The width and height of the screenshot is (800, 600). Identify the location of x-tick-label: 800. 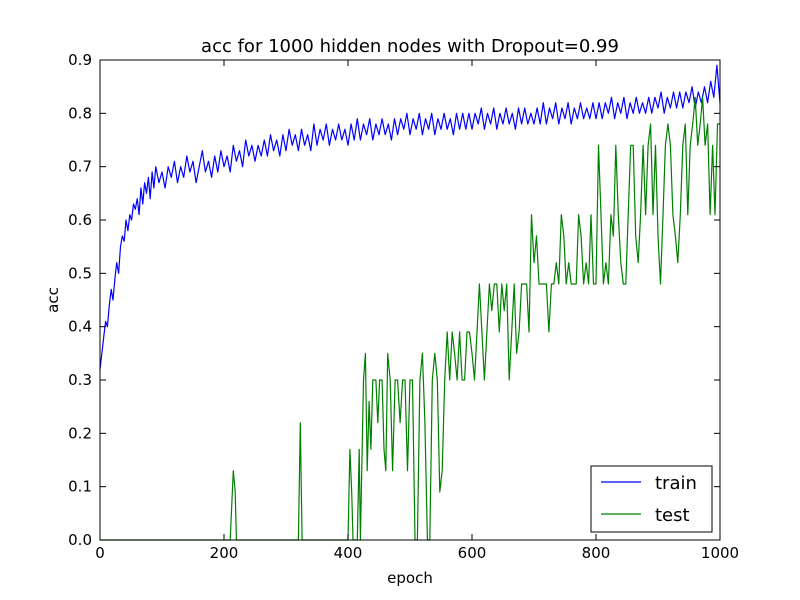
(596, 553).